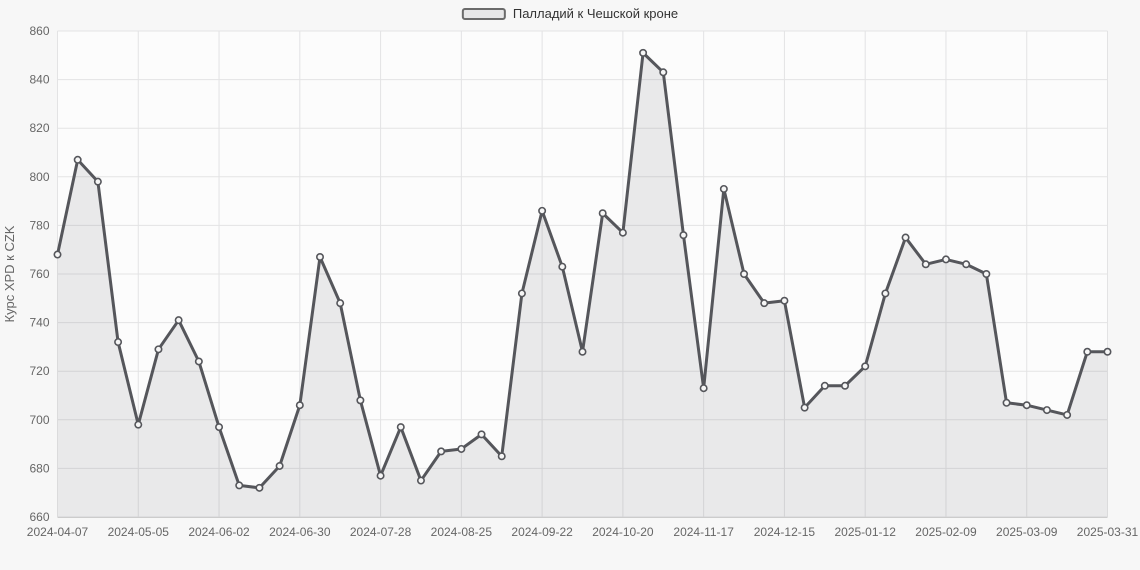  What do you see at coordinates (39, 128) in the screenshot?
I see `y-axis-label: 820` at bounding box center [39, 128].